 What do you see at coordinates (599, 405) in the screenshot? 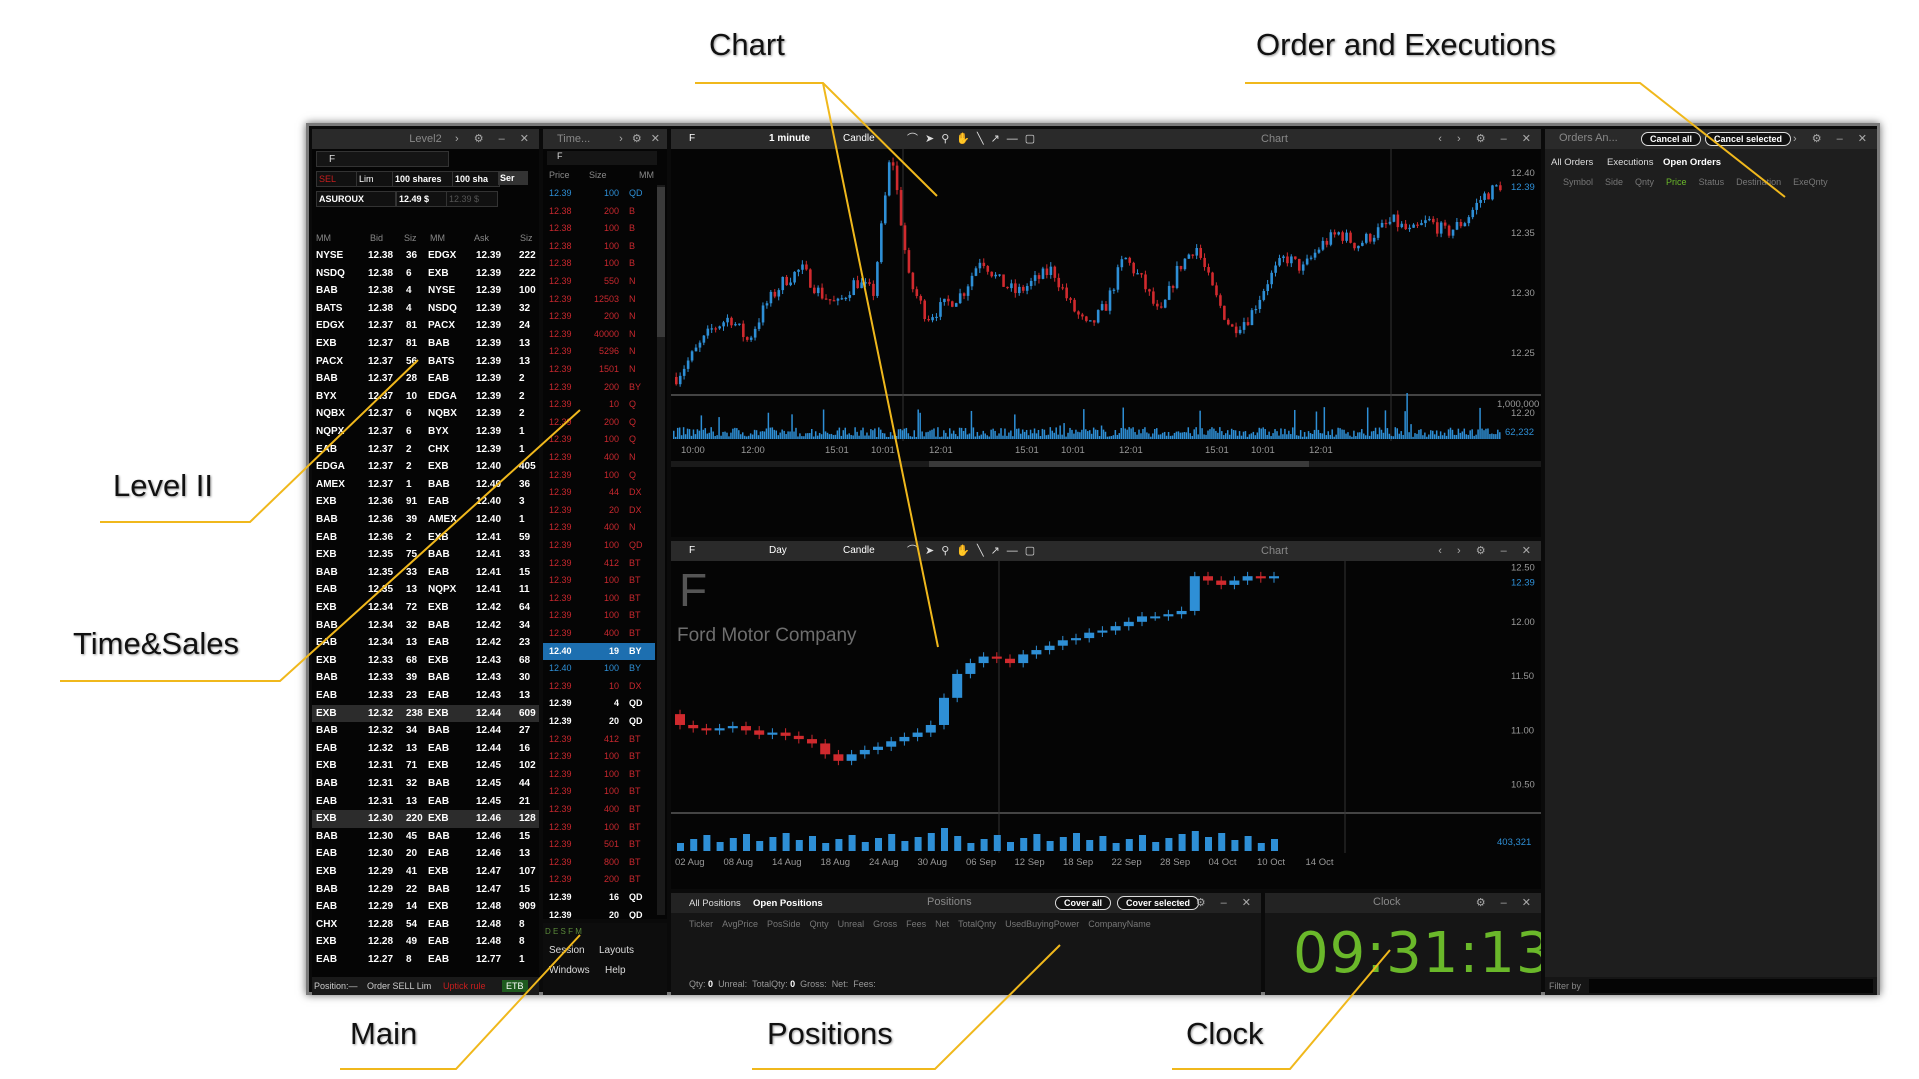
I see `ts-row: 12.39 10 Q` at bounding box center [599, 405].